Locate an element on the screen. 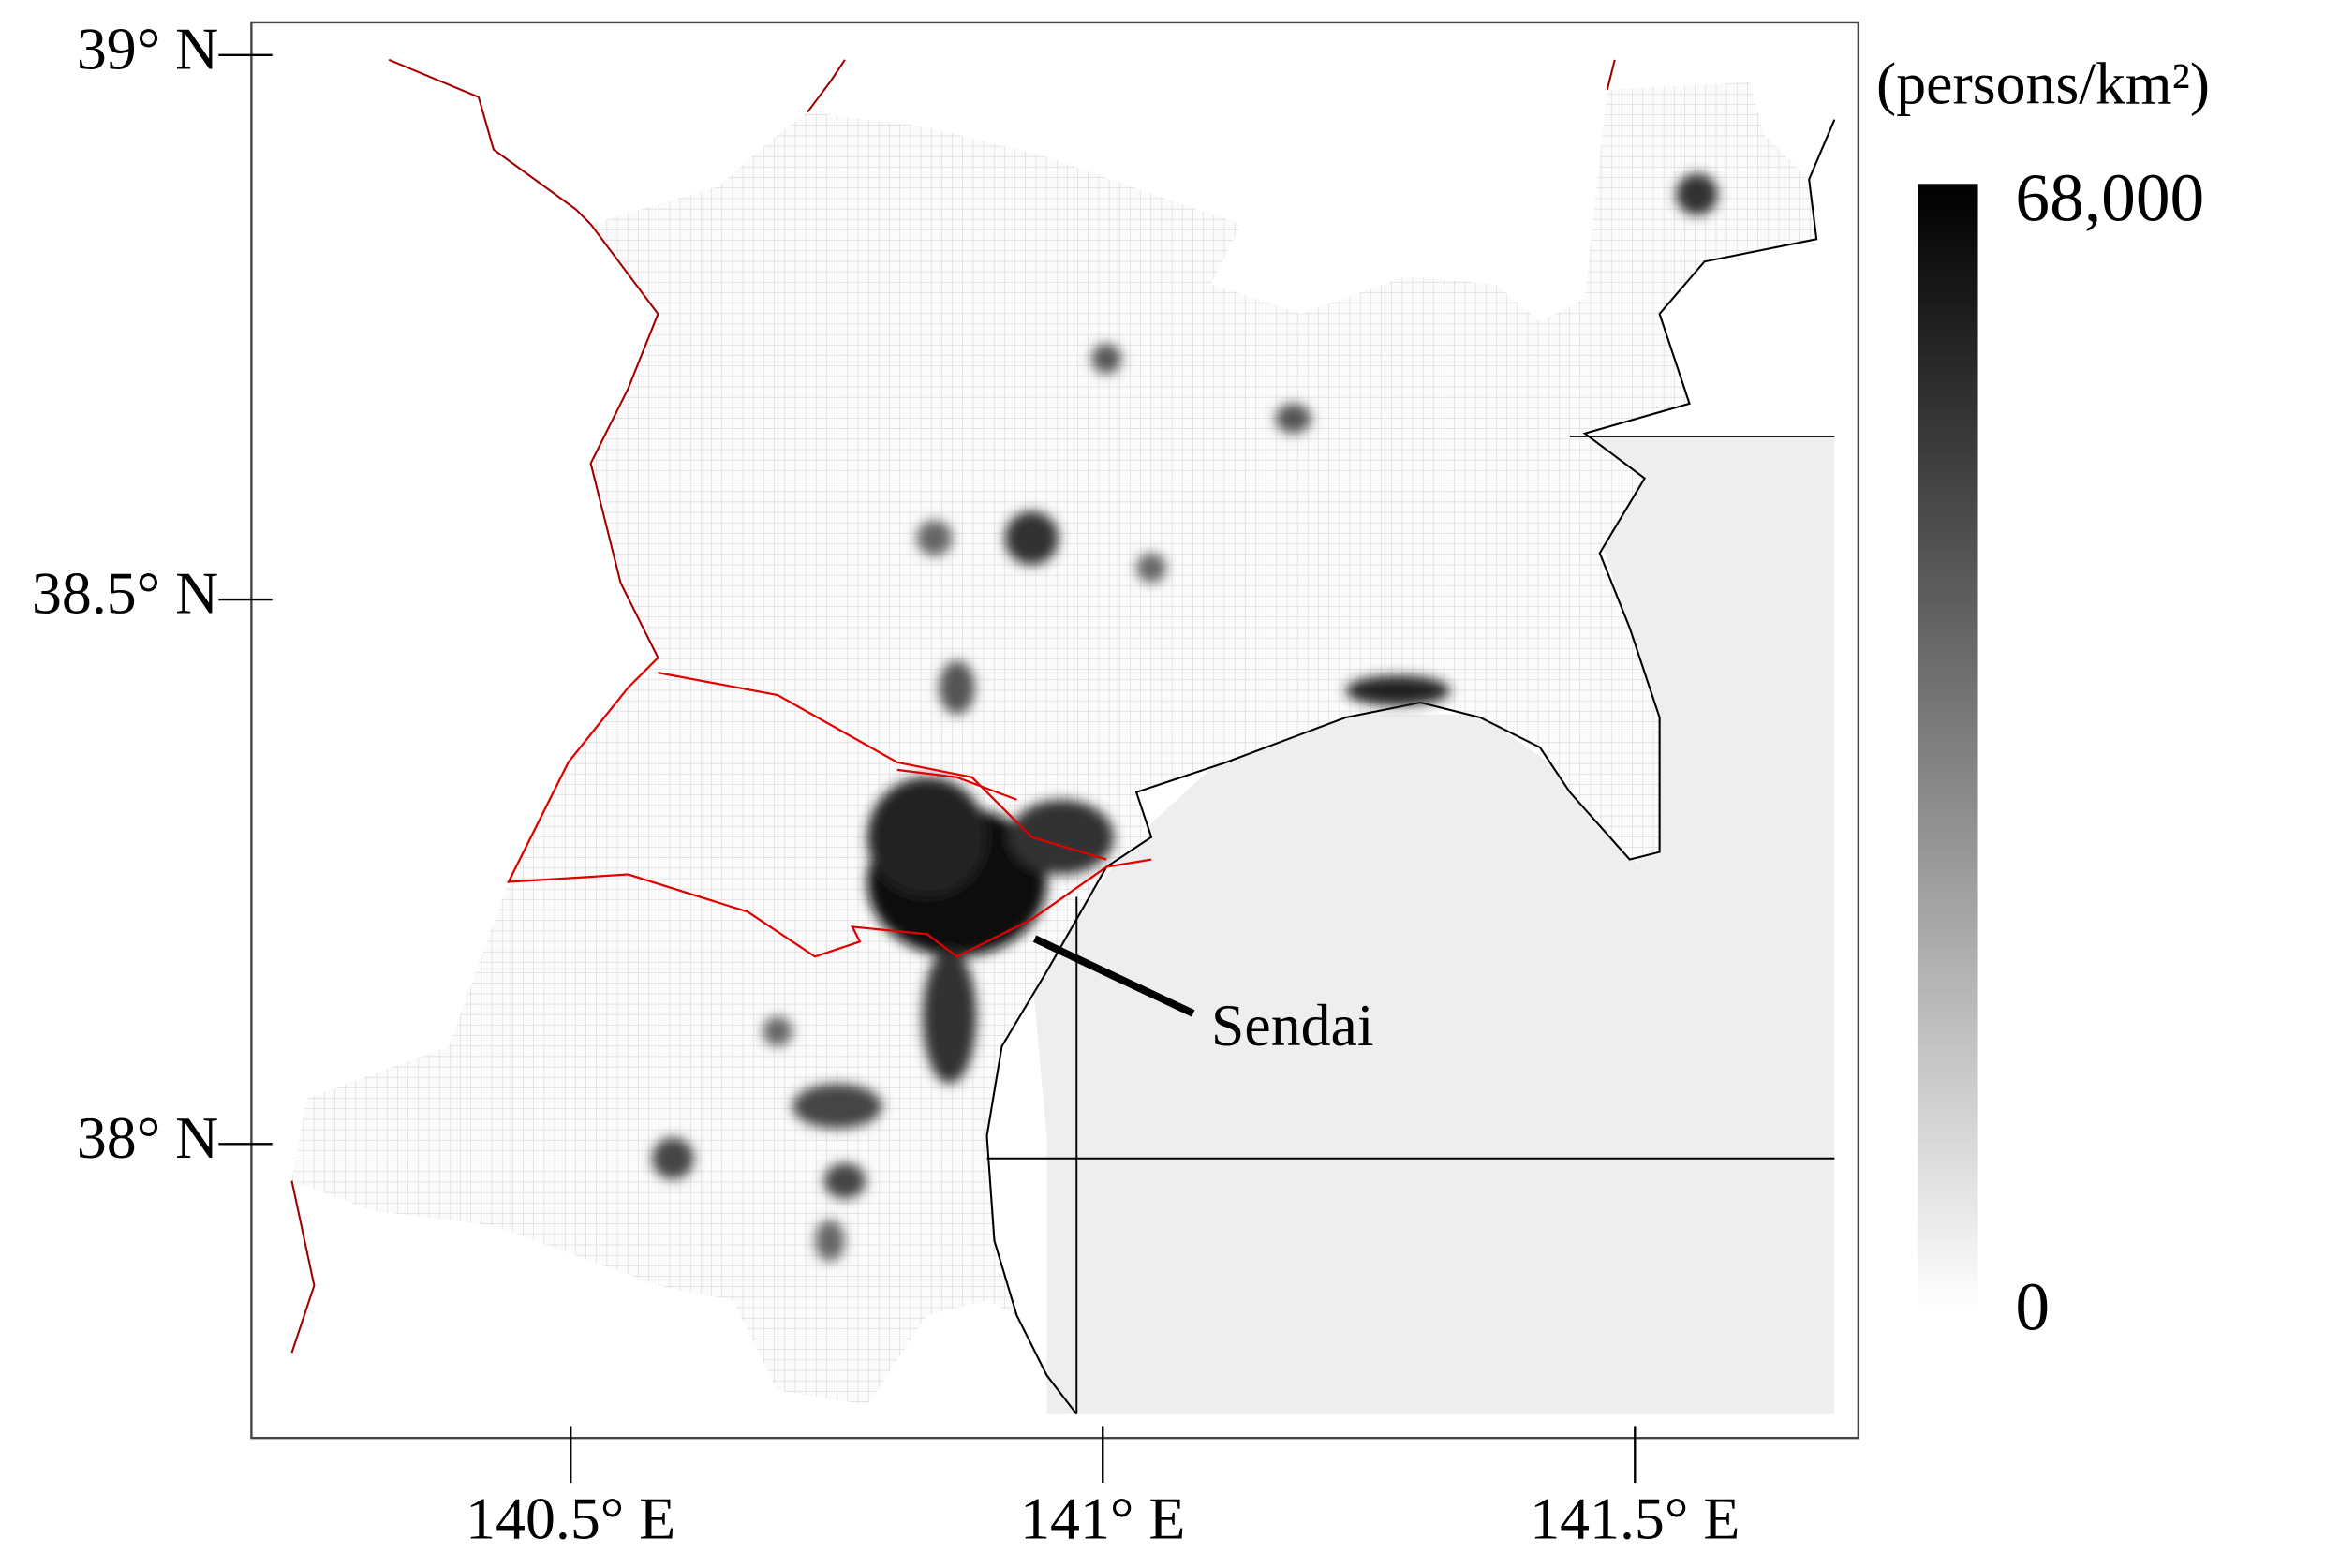 Image resolution: width=2340 pixels, height=1568 pixels. y-tick-label: 39° N is located at coordinates (147, 48).